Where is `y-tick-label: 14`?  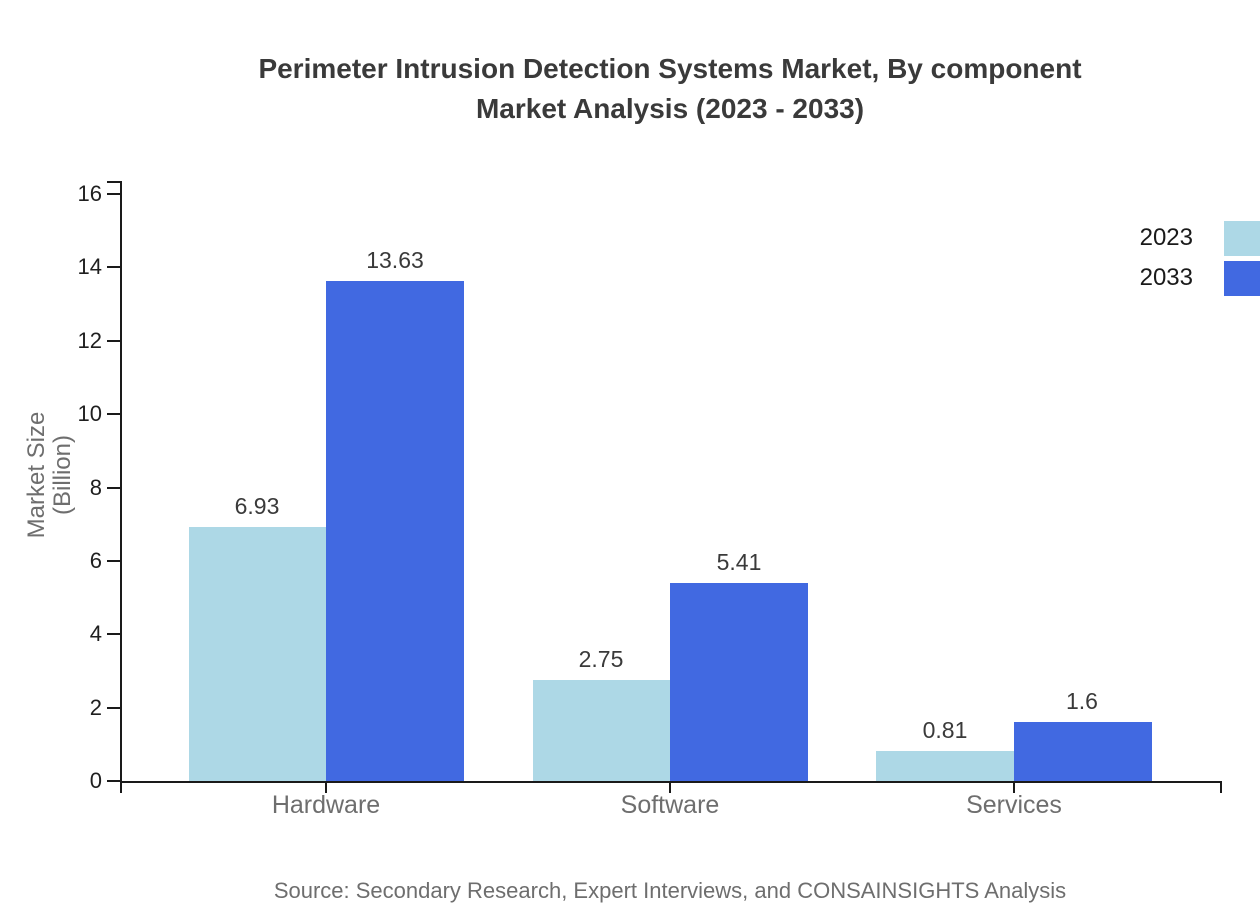
y-tick-label: 14 is located at coordinates (89, 266).